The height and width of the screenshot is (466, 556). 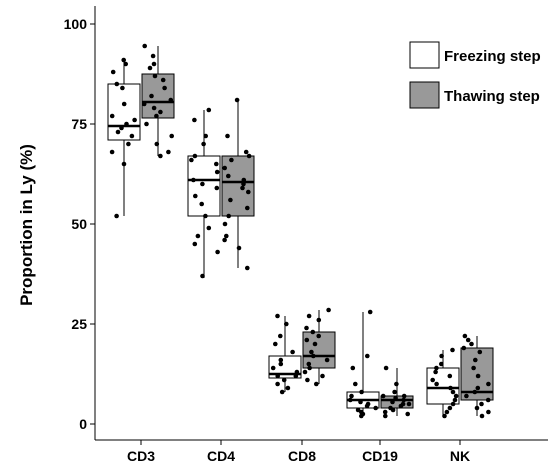 What do you see at coordinates (460, 456) in the screenshot?
I see `x-tick-label: NK` at bounding box center [460, 456].